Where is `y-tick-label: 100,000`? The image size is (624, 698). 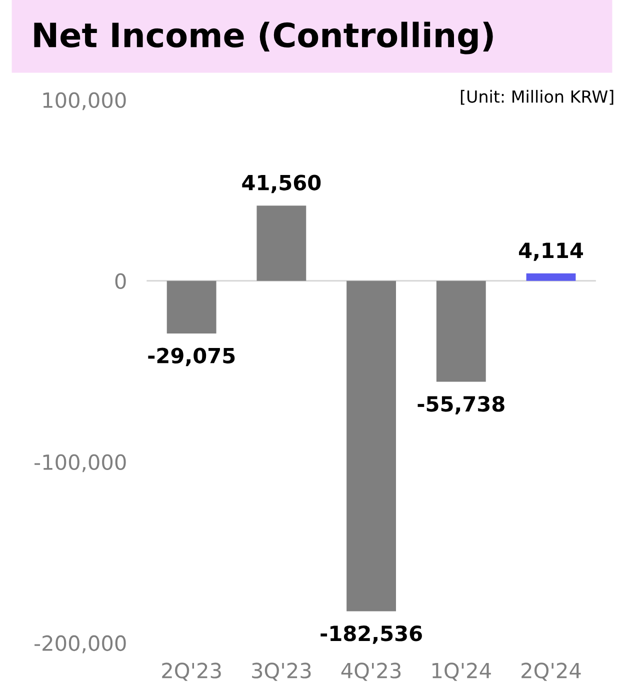 y-tick-label: 100,000 is located at coordinates (84, 101).